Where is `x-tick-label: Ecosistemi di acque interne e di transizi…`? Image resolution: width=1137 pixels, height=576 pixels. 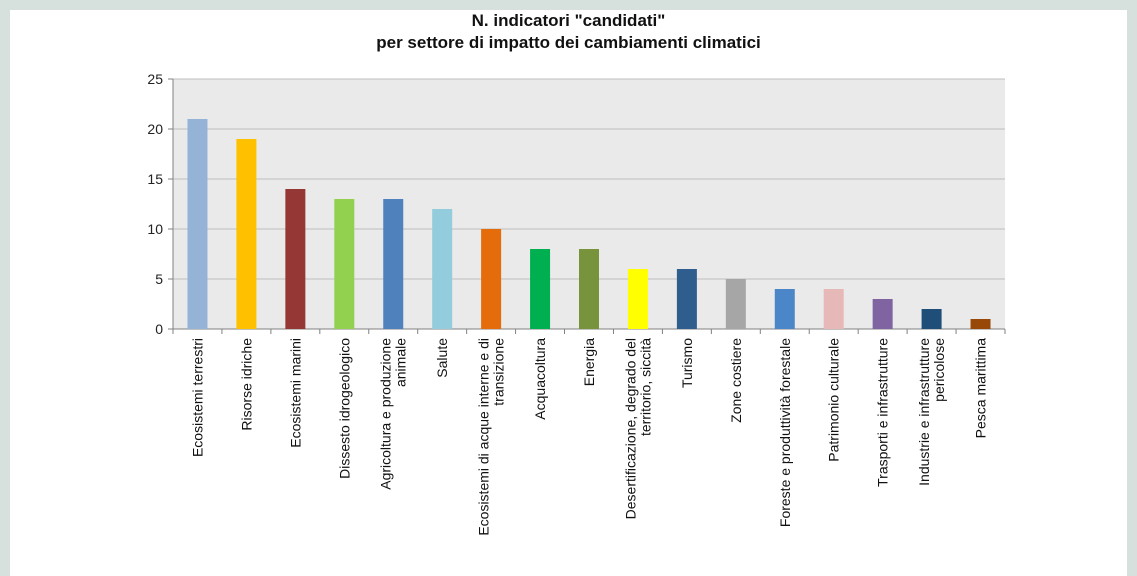 x-tick-label: Ecosistemi di acque interne e di transizi… is located at coordinates (491, 437).